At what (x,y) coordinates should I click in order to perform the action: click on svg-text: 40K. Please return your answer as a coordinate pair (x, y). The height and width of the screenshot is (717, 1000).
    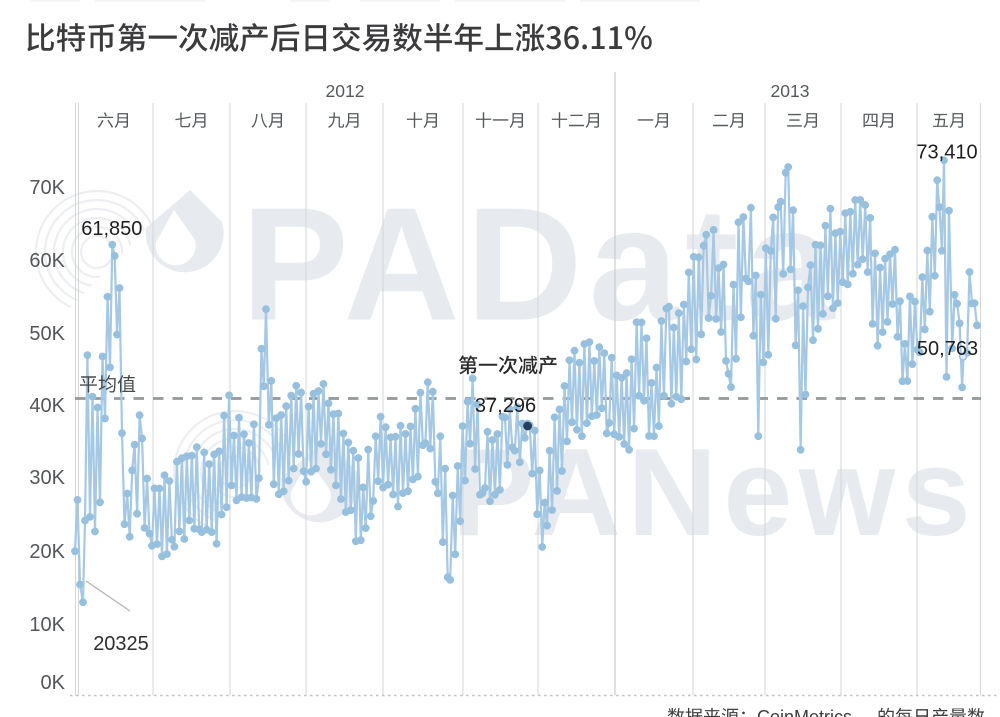
    Looking at the image, I should click on (47, 406).